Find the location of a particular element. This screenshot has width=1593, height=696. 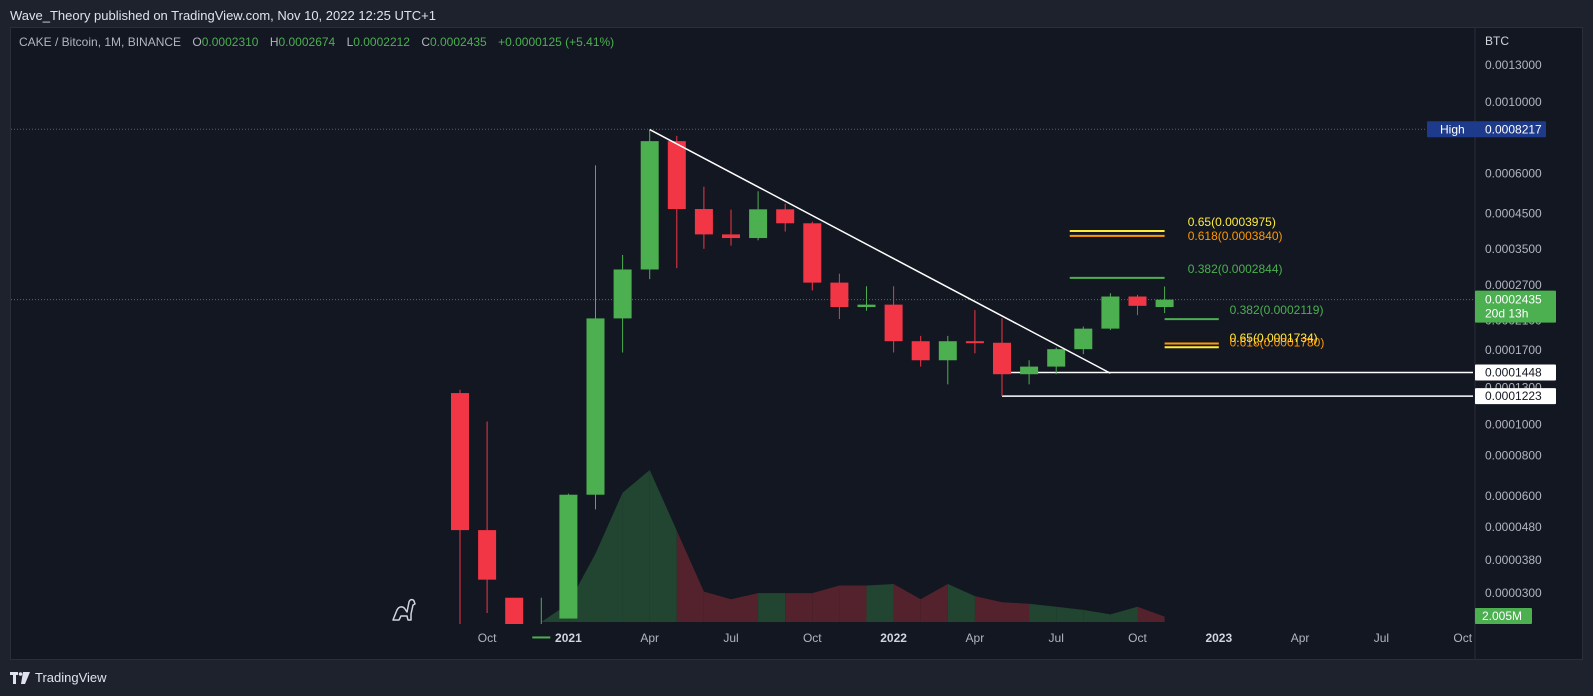

price-tick-label: 0.0013000 is located at coordinates (1513, 65).